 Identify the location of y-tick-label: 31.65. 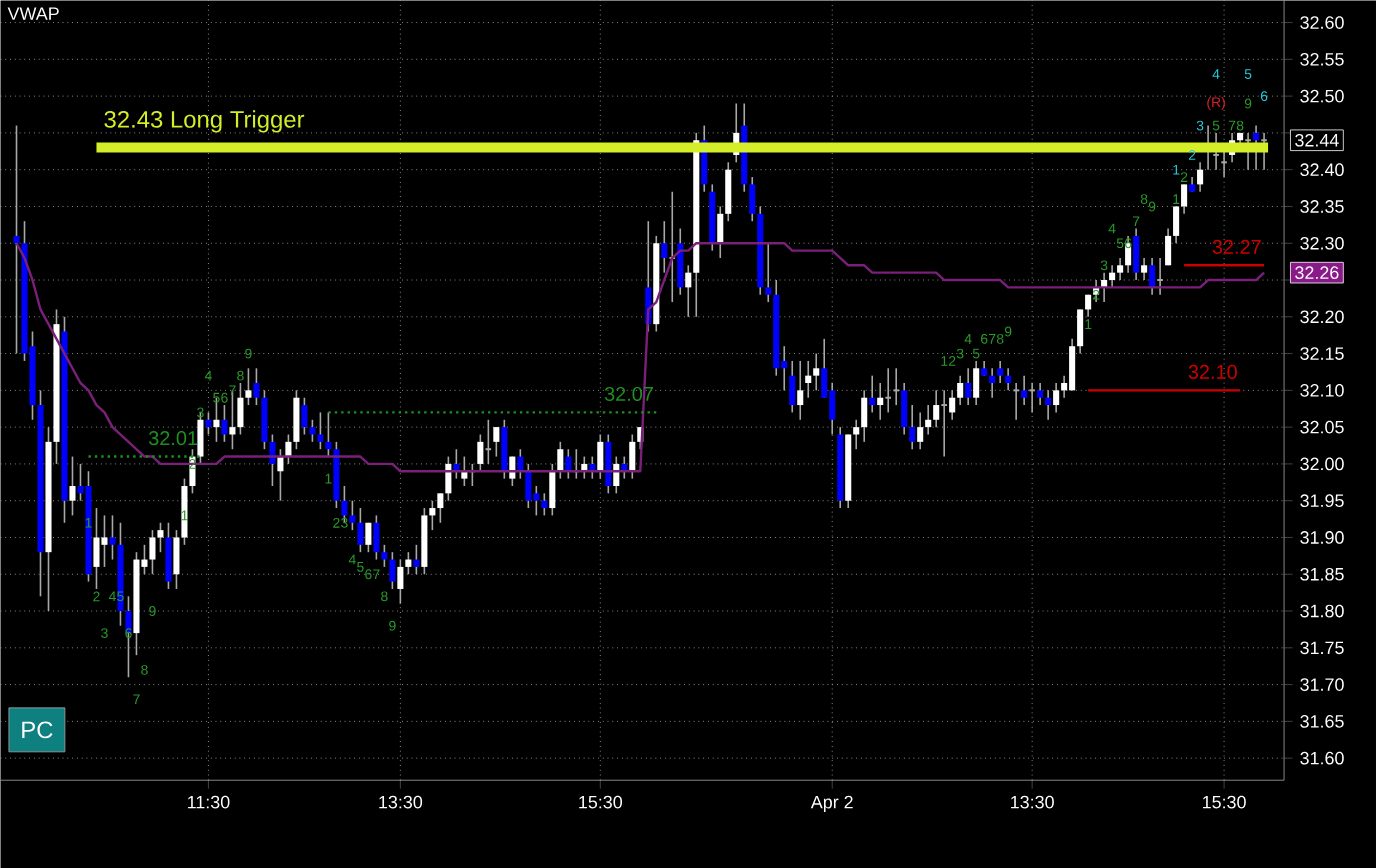
(1322, 721).